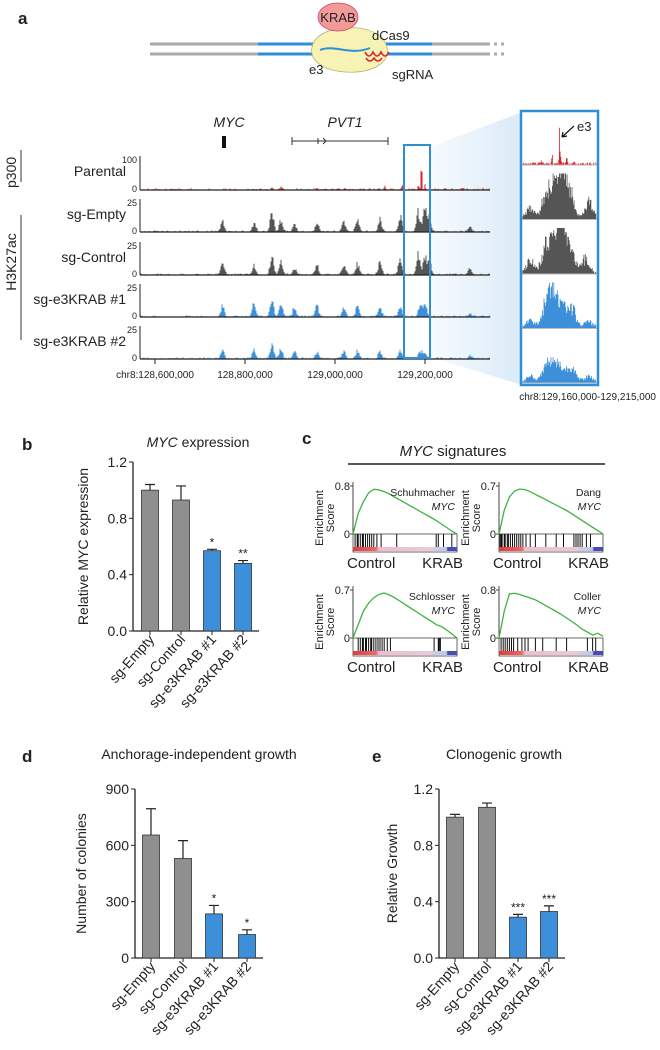  Describe the element at coordinates (422, 493) in the screenshot. I see `signature-name: Schuhmacher` at that location.